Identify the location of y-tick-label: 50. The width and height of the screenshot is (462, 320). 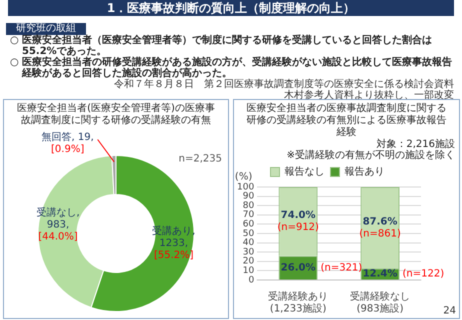
(248, 233).